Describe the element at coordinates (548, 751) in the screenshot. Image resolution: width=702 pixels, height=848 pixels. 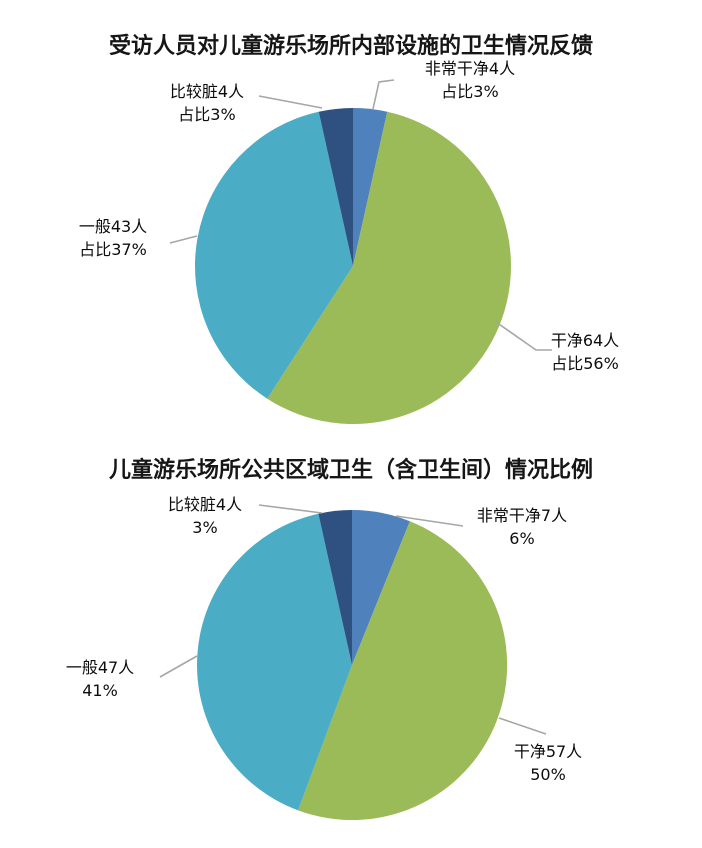
I see `slice-label-line1: 干净57人` at that location.